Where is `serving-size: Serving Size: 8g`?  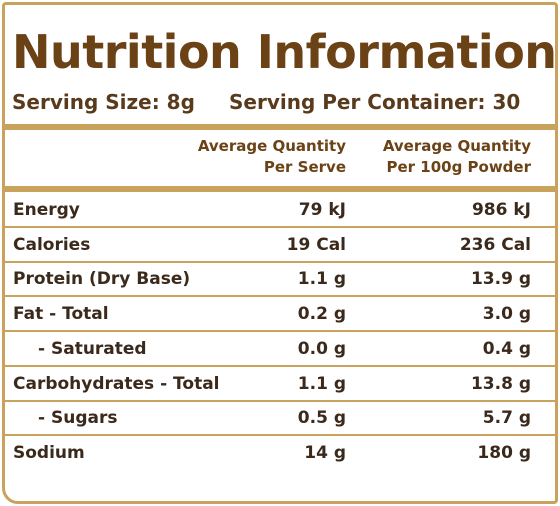 serving-size: Serving Size: 8g is located at coordinates (103, 102).